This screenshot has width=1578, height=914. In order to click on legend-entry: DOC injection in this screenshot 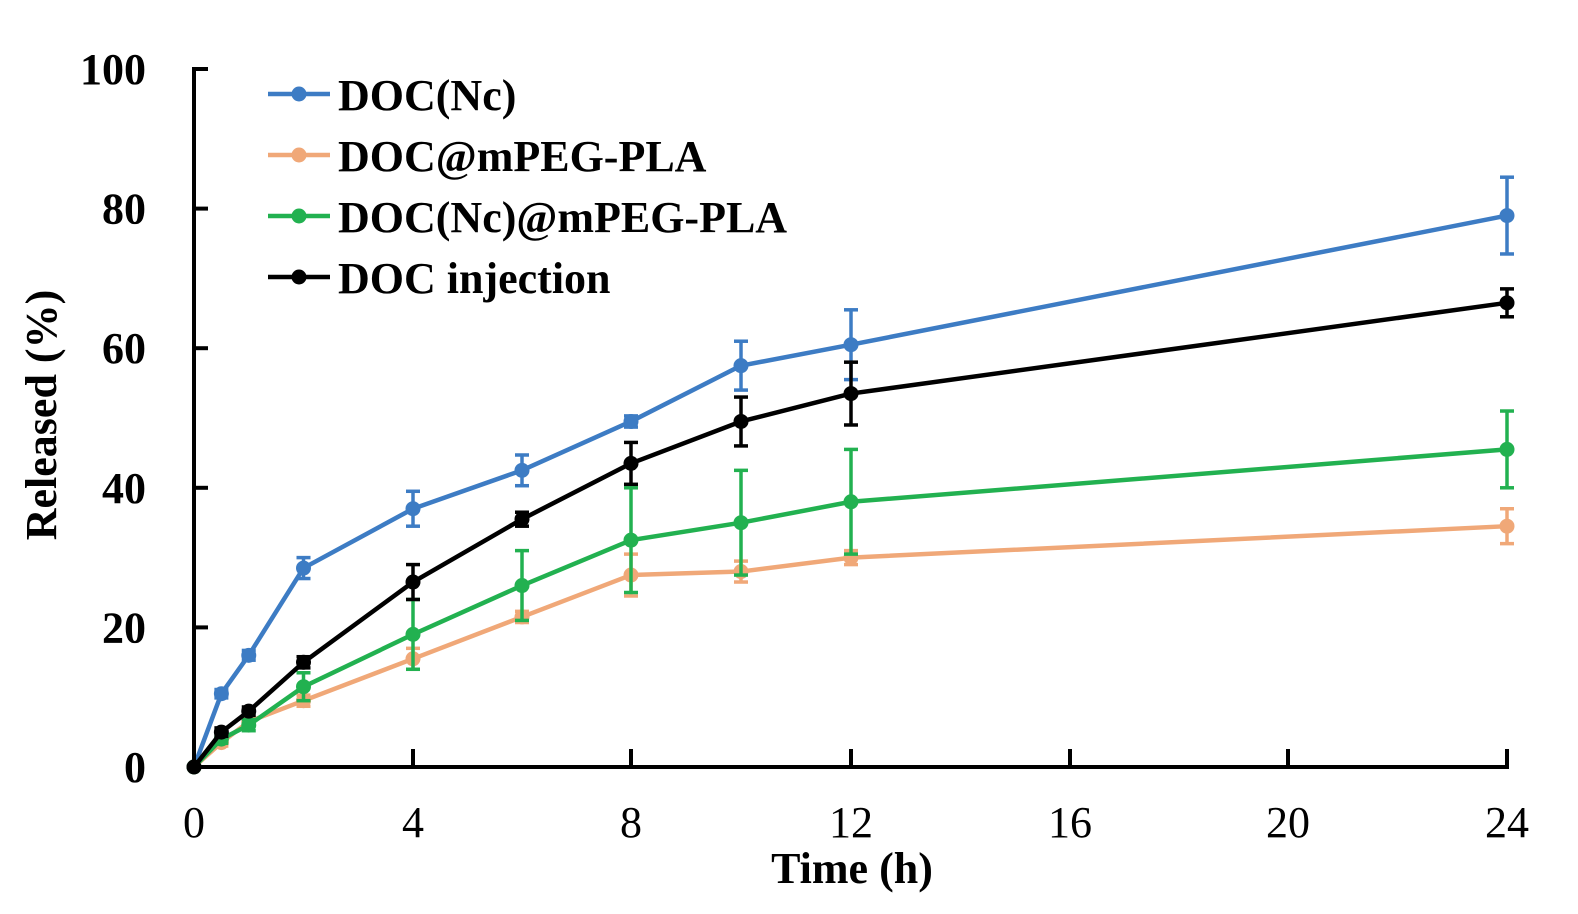, I will do `click(439, 278)`.